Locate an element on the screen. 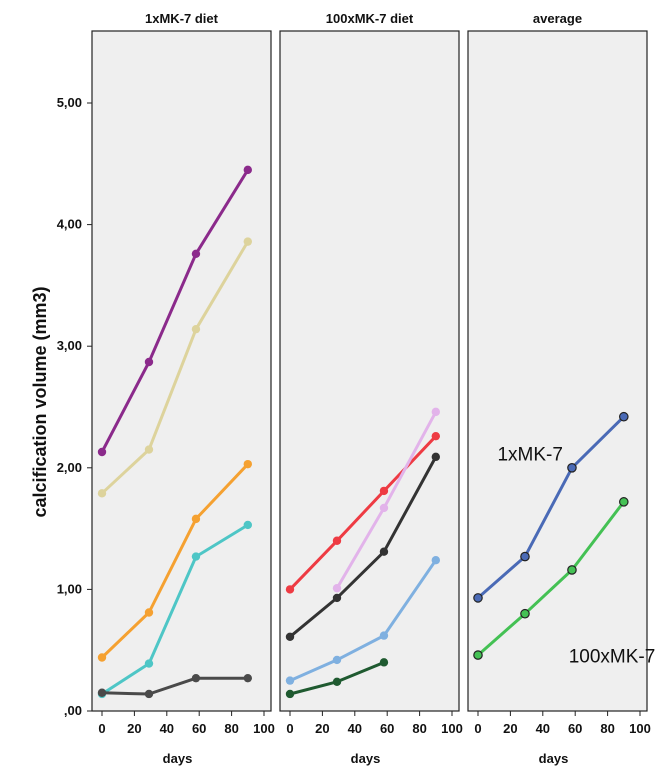 The image size is (660, 770). panel-title: 1xMK-7 diet is located at coordinates (182, 18).